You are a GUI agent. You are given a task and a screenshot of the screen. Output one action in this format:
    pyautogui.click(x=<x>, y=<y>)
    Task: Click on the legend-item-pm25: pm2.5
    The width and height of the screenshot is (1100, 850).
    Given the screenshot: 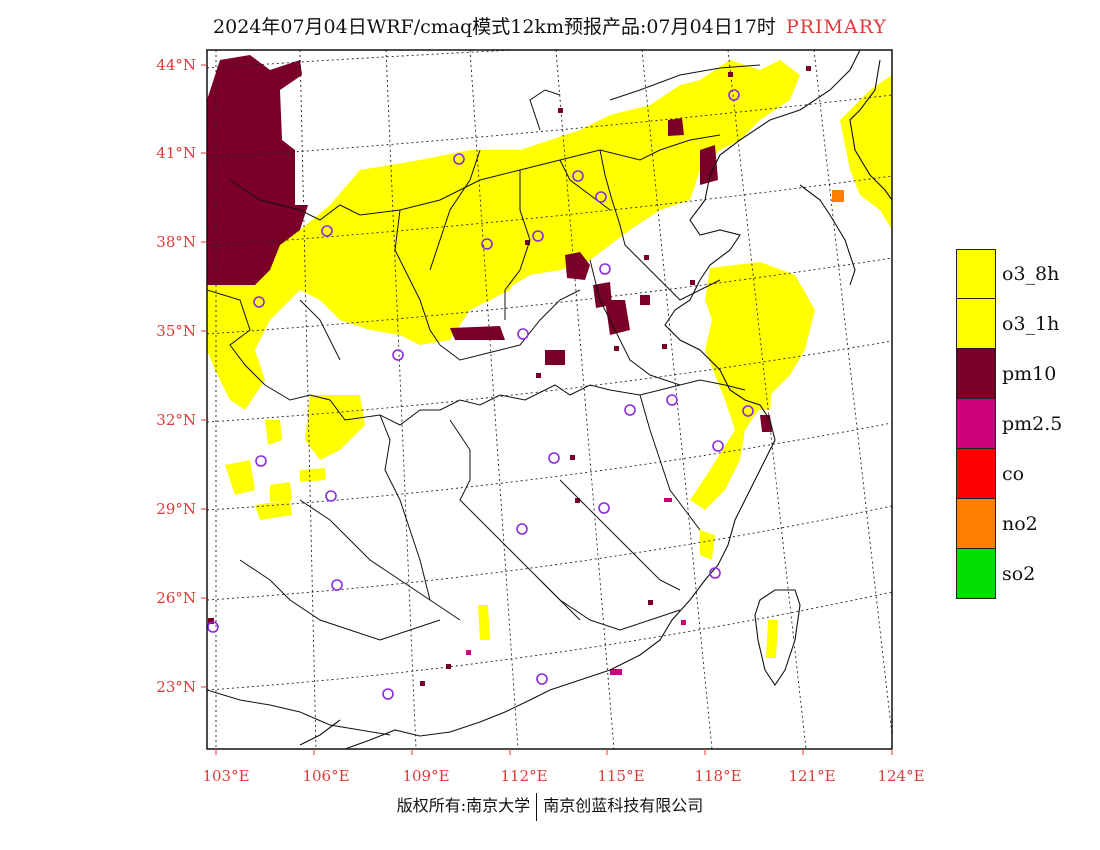 What is the action you would take?
    pyautogui.click(x=1026, y=424)
    